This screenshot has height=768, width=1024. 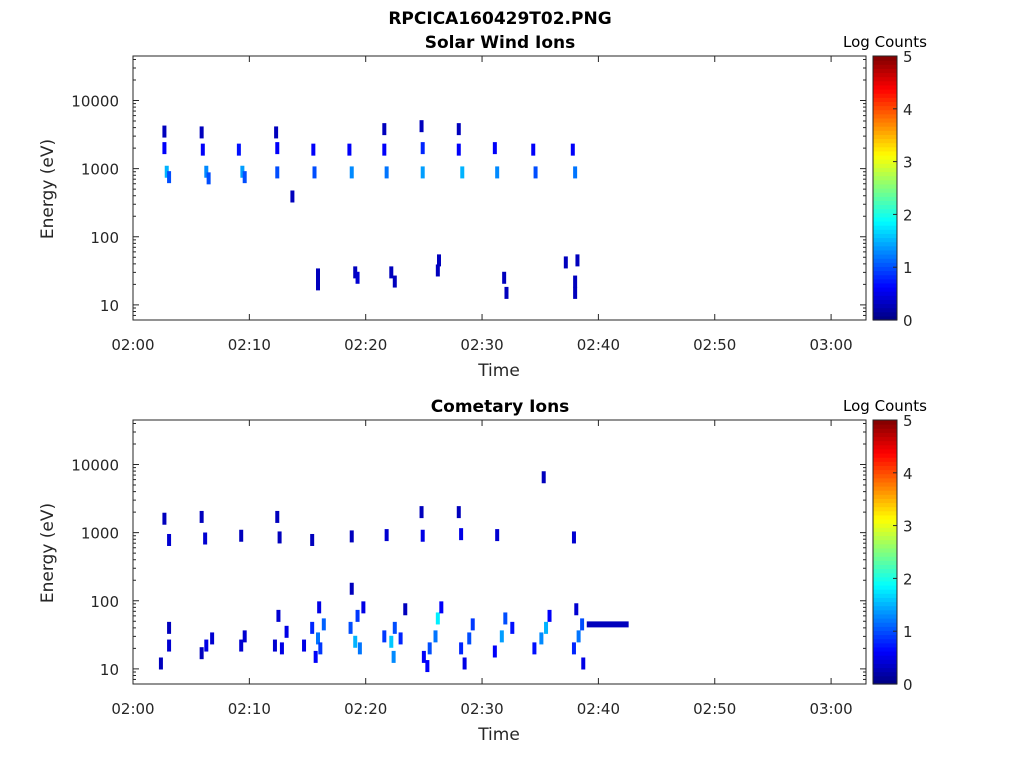 What do you see at coordinates (500, 43) in the screenshot?
I see `panel-title: Solar Wind Ions` at bounding box center [500, 43].